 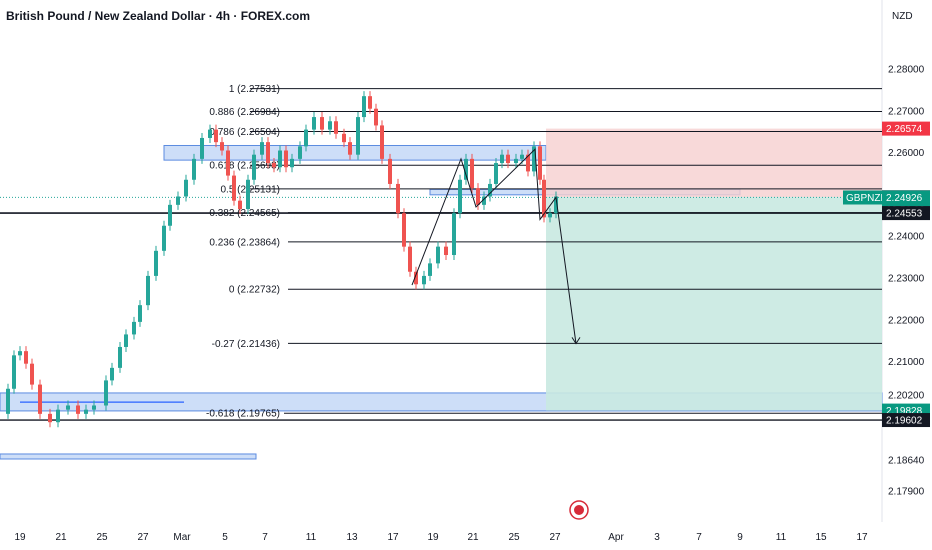 I want to click on y-tick-label: 2.22000, so click(x=906, y=320).